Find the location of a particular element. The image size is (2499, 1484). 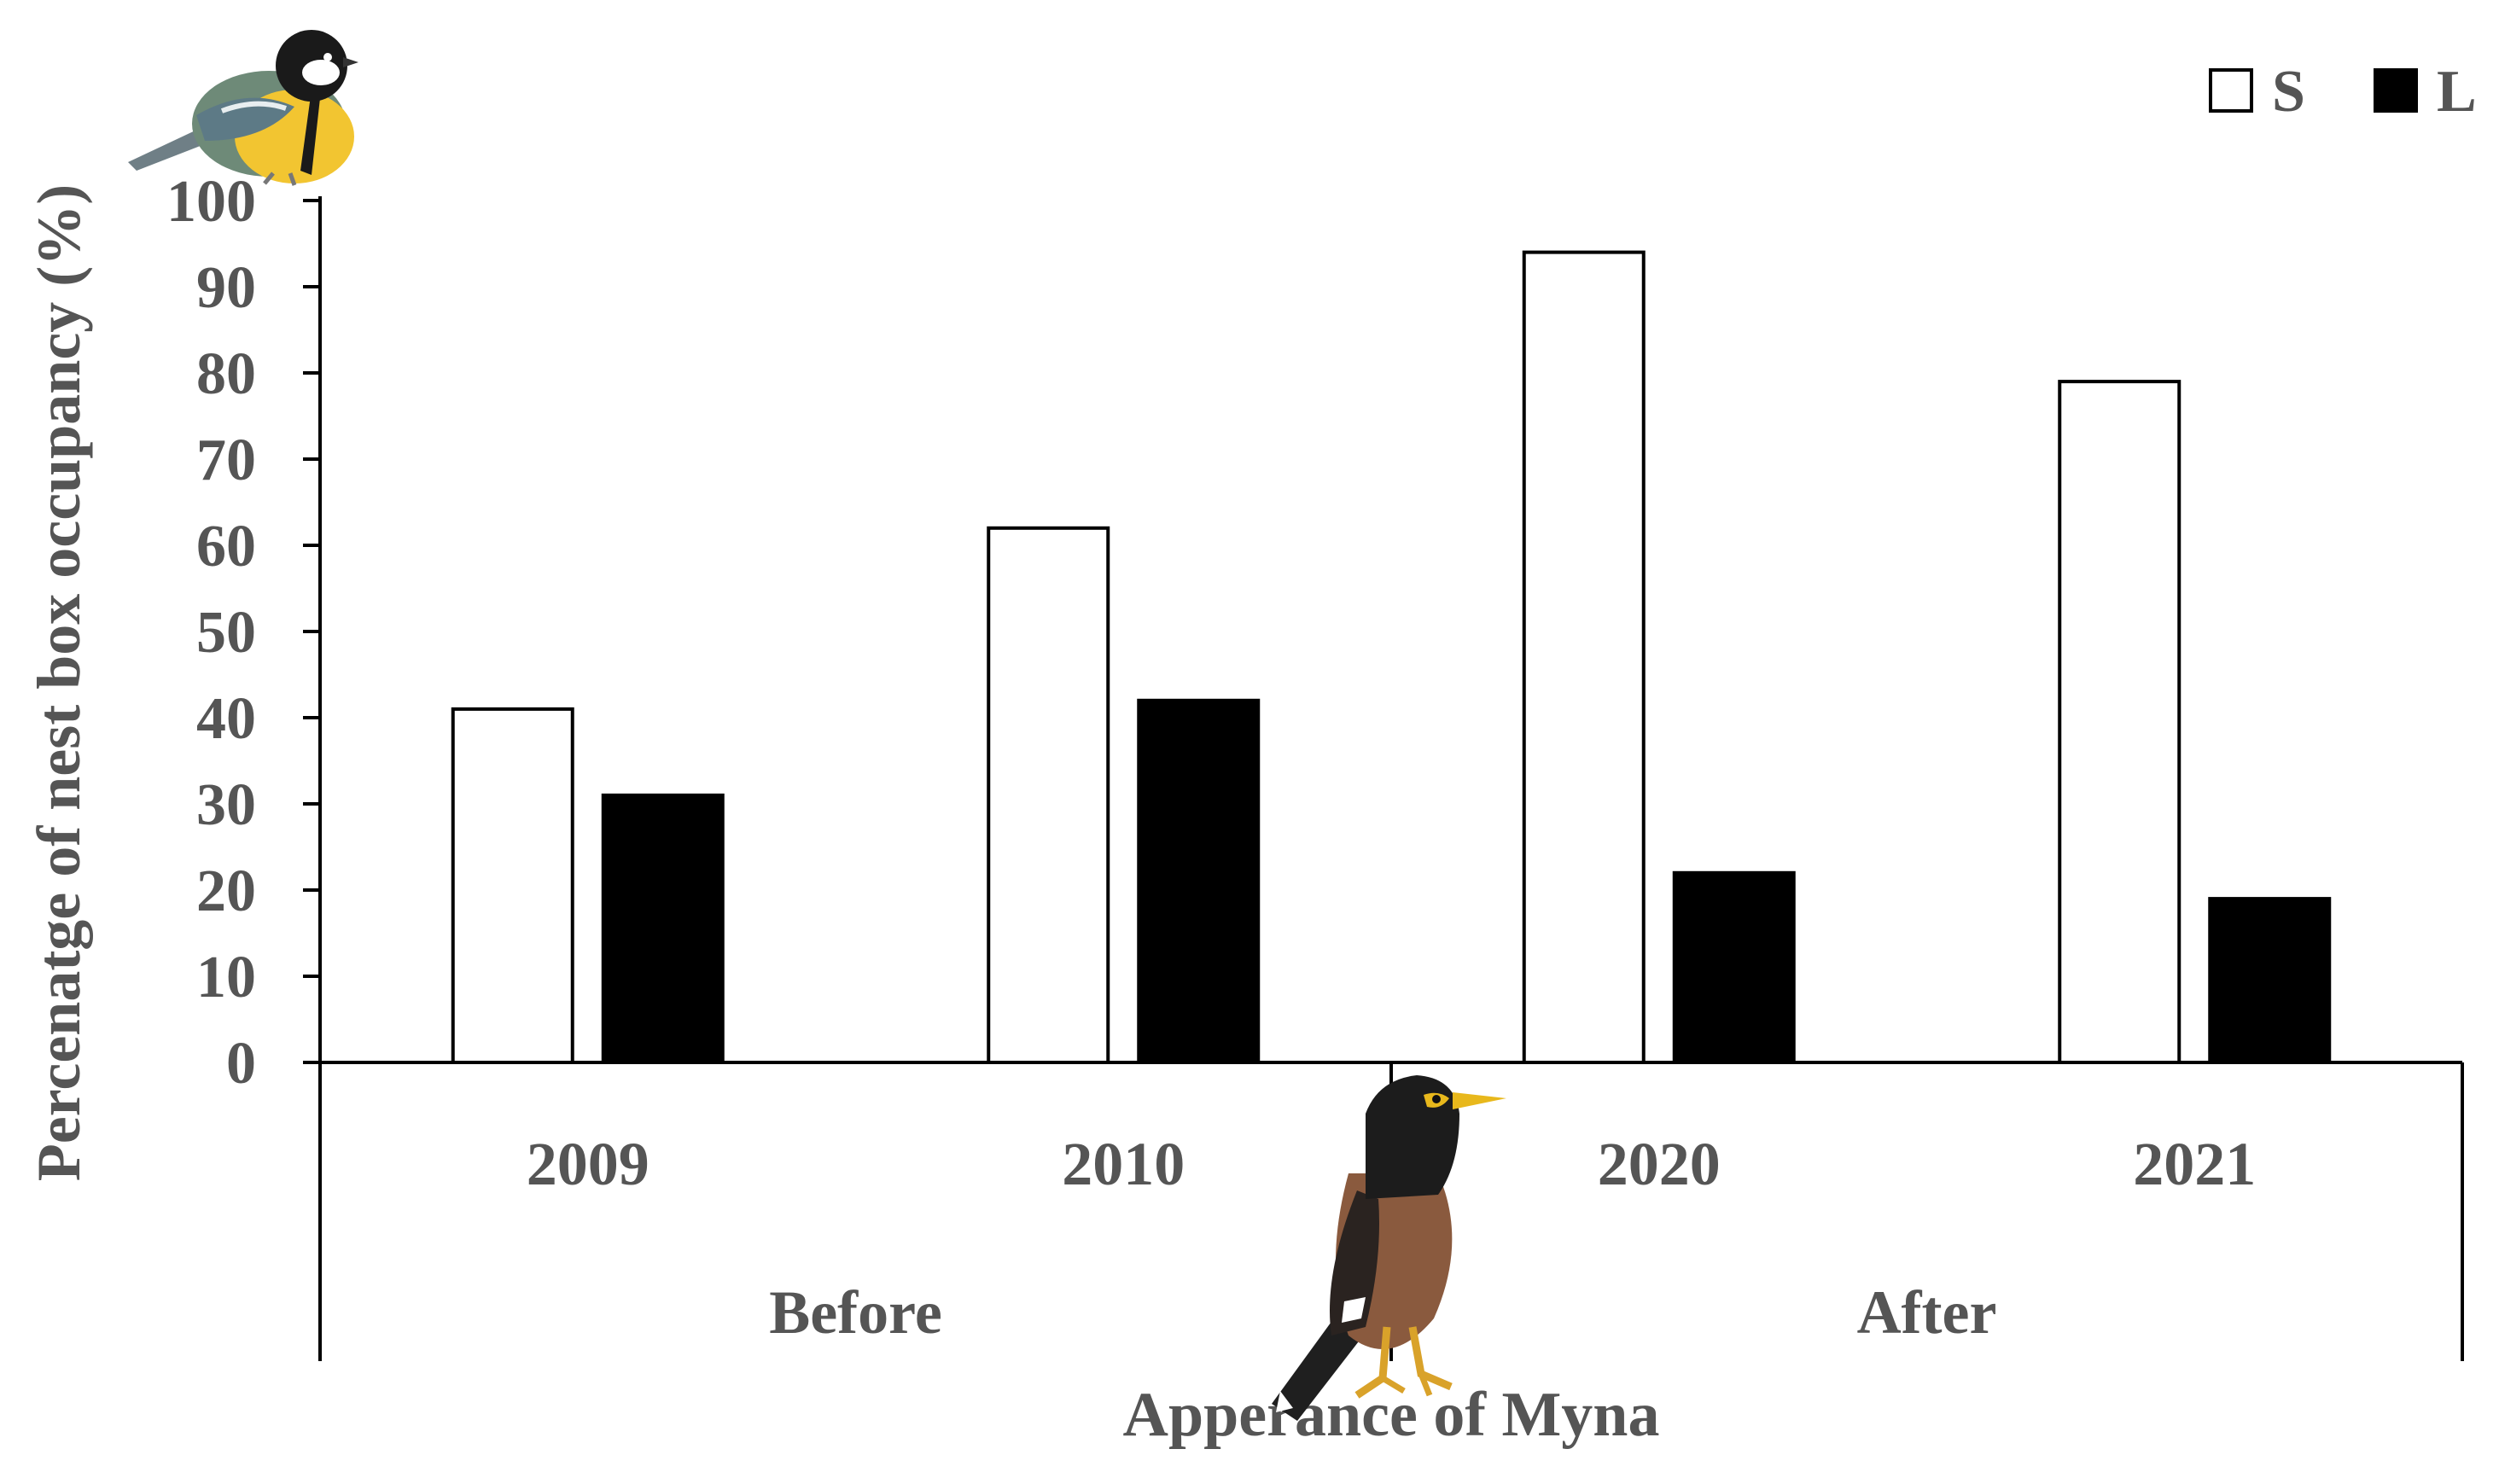

x-category-label: 2020 is located at coordinates (1659, 1164).